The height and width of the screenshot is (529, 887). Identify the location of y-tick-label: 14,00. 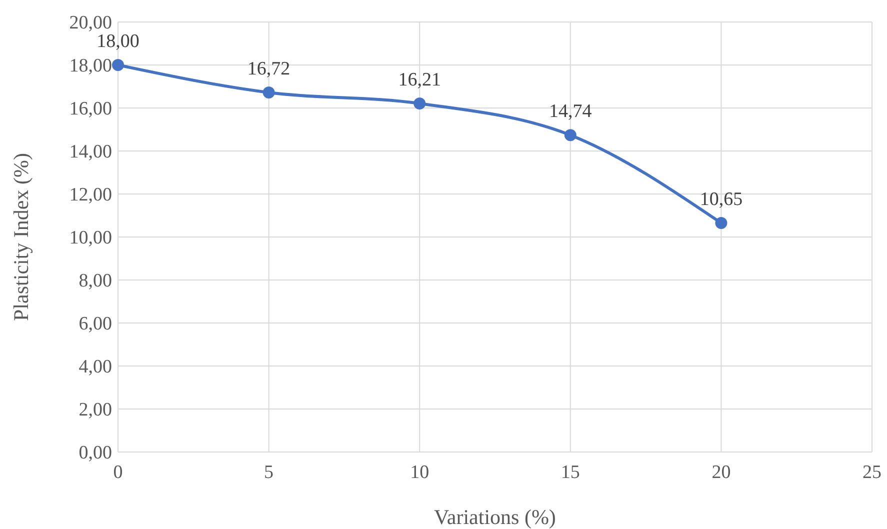
(90, 152).